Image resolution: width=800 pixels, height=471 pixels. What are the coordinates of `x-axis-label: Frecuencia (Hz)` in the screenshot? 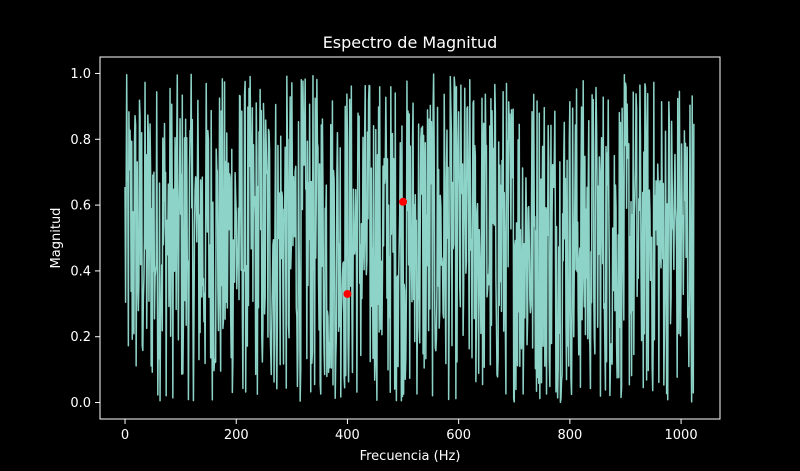 It's located at (410, 456).